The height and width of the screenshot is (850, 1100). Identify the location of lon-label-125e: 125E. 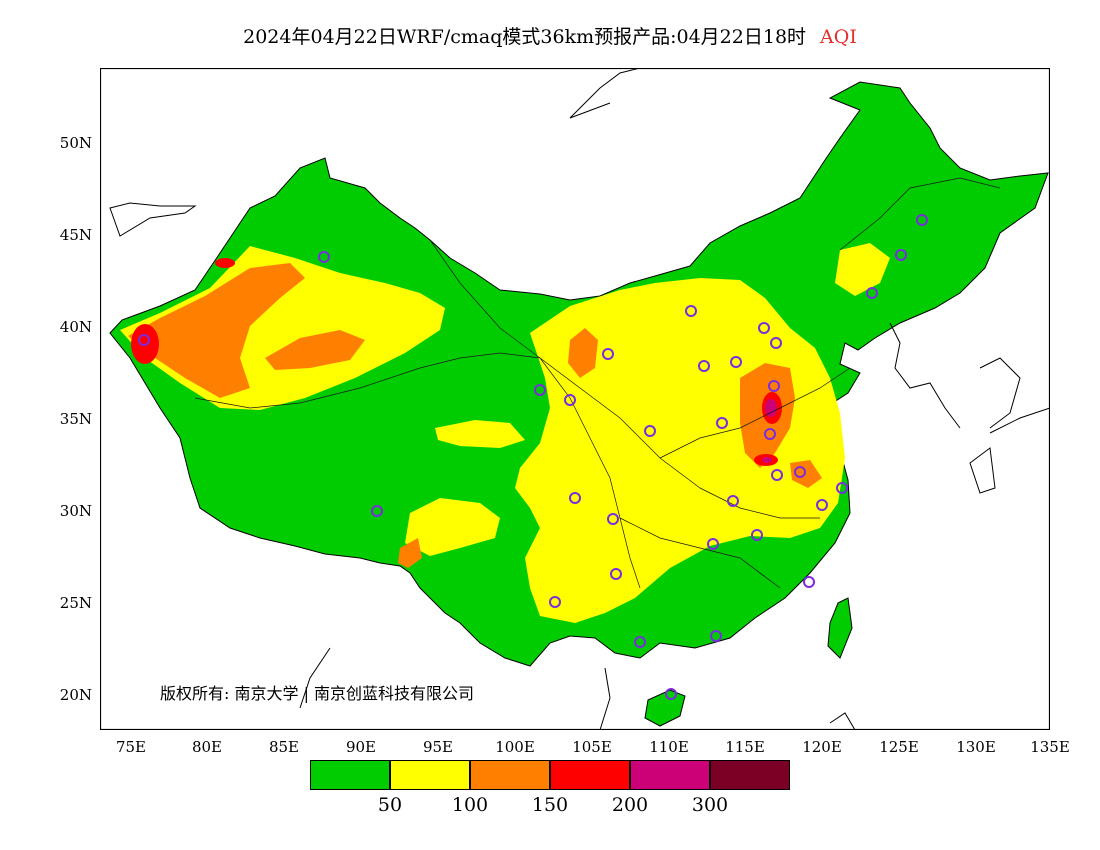
(899, 747).